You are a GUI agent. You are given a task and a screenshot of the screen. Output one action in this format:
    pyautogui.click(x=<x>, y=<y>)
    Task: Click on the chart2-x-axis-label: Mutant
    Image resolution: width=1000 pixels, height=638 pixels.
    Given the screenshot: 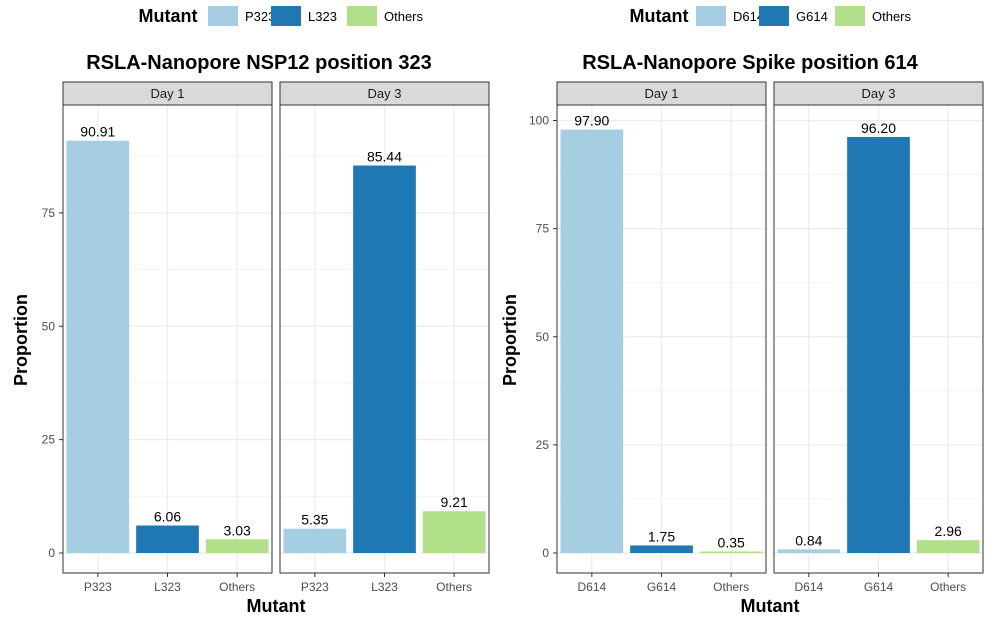 What is the action you would take?
    pyautogui.click(x=770, y=606)
    